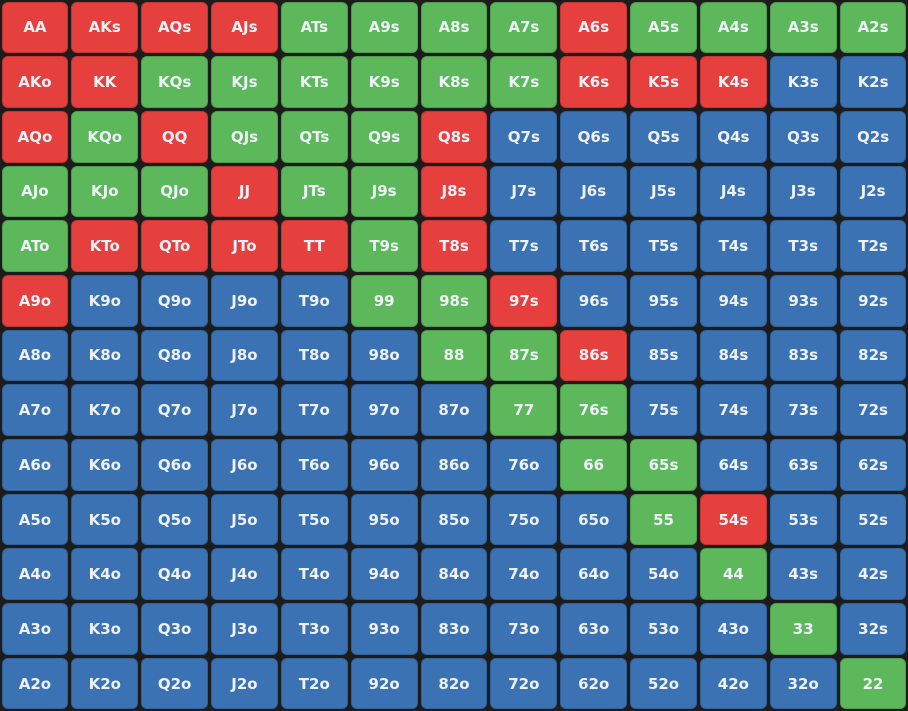  I want to click on hand-cell: 42s, so click(873, 574).